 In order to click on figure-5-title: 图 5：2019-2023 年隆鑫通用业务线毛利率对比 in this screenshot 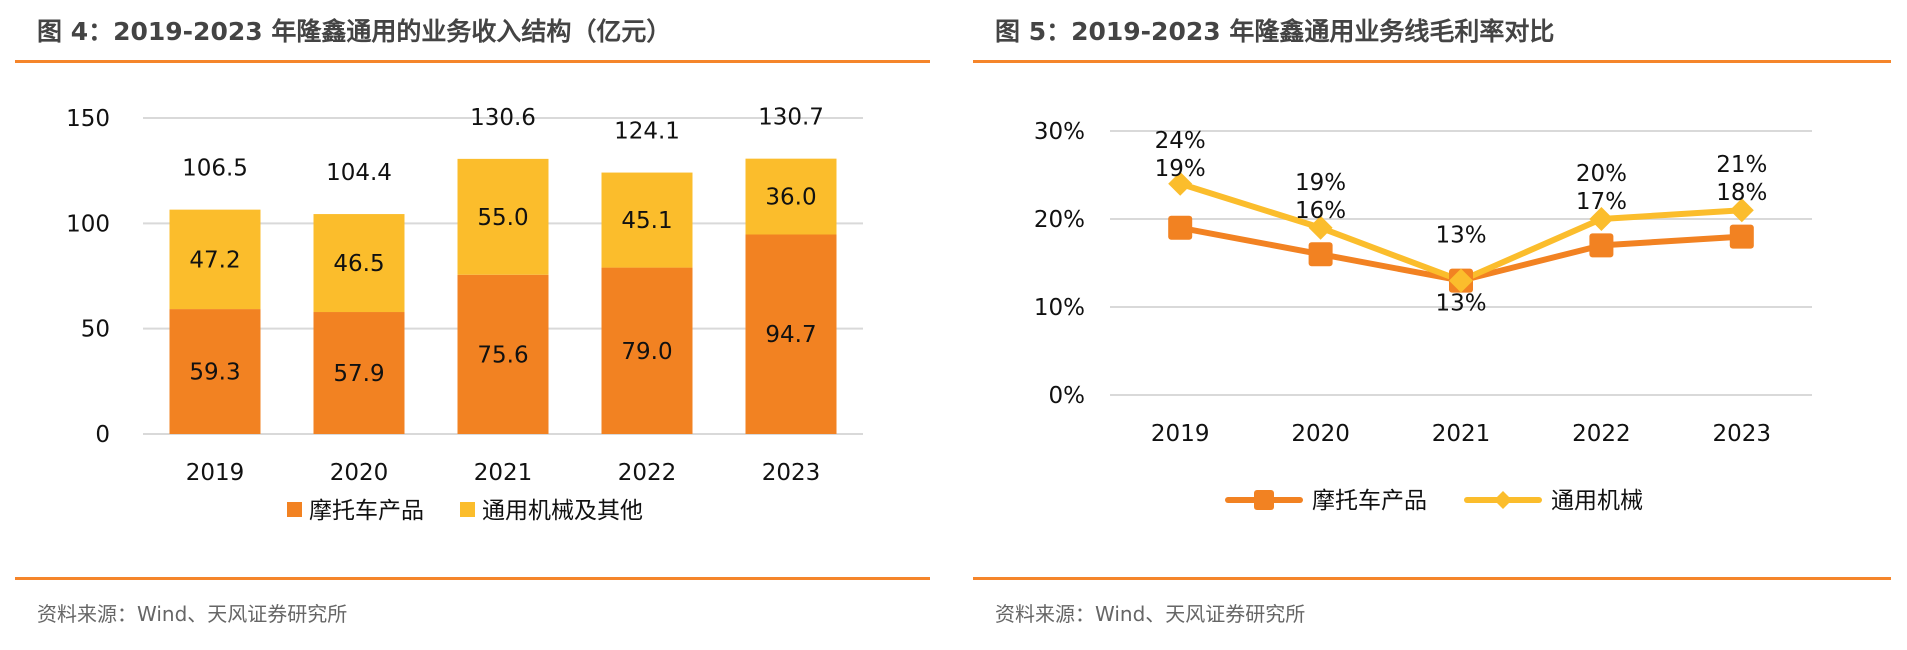, I will do `click(1275, 31)`.